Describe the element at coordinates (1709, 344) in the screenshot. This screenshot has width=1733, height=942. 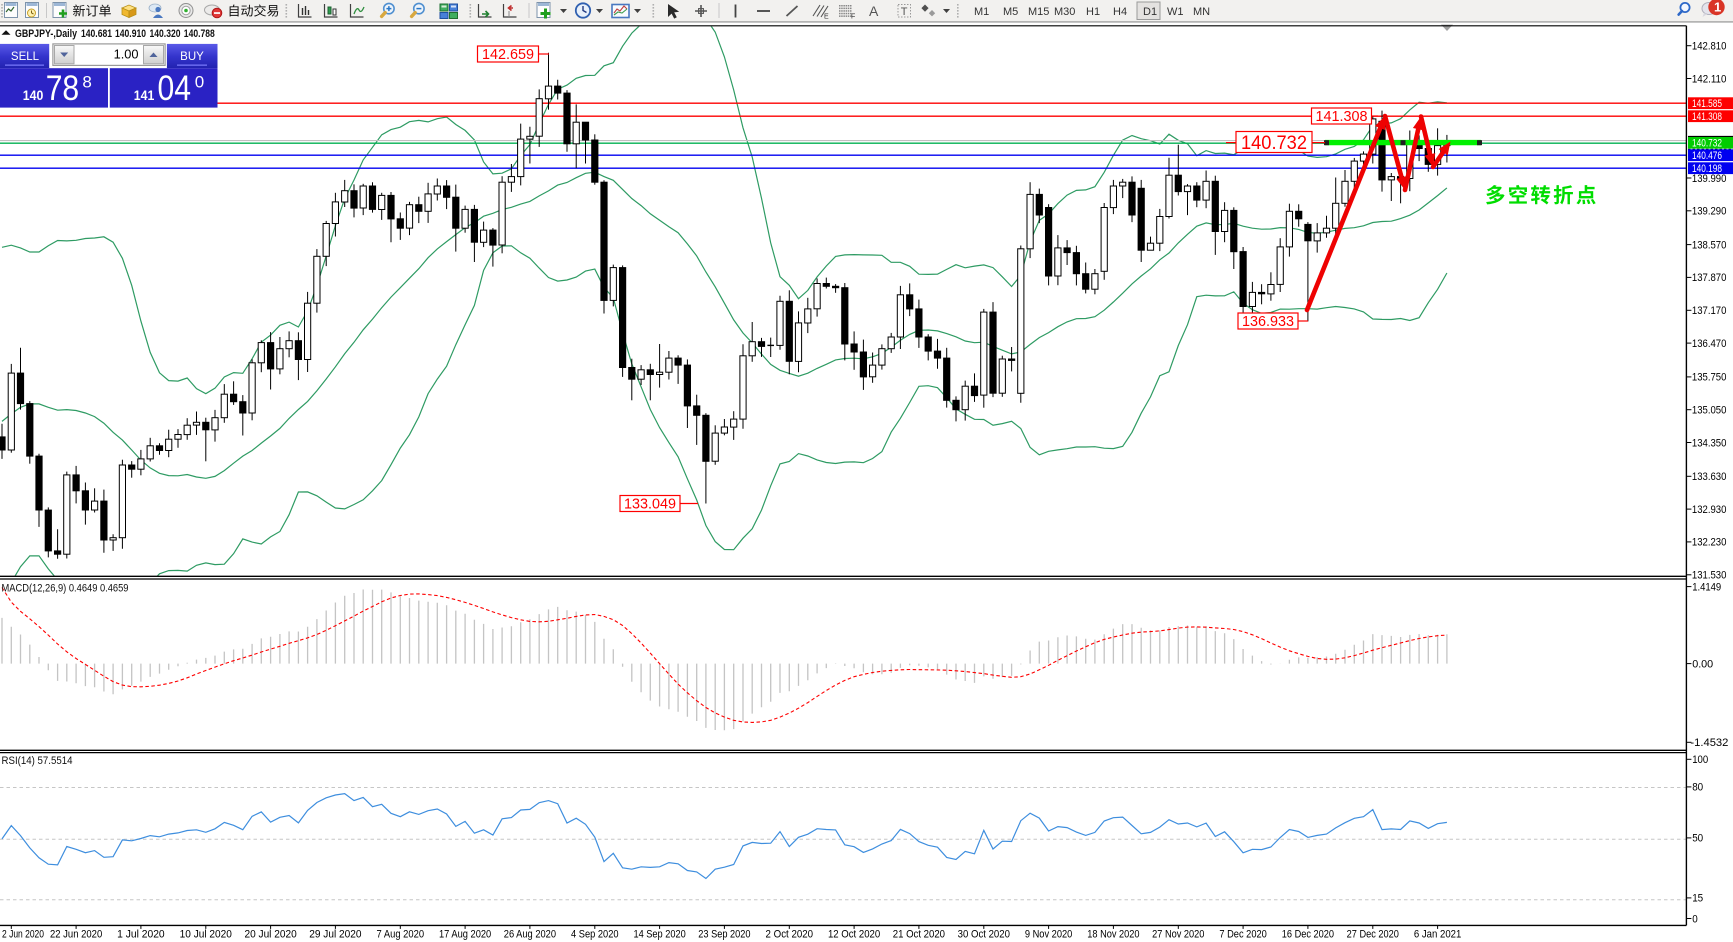
I see `svg-text: 136.470` at that location.